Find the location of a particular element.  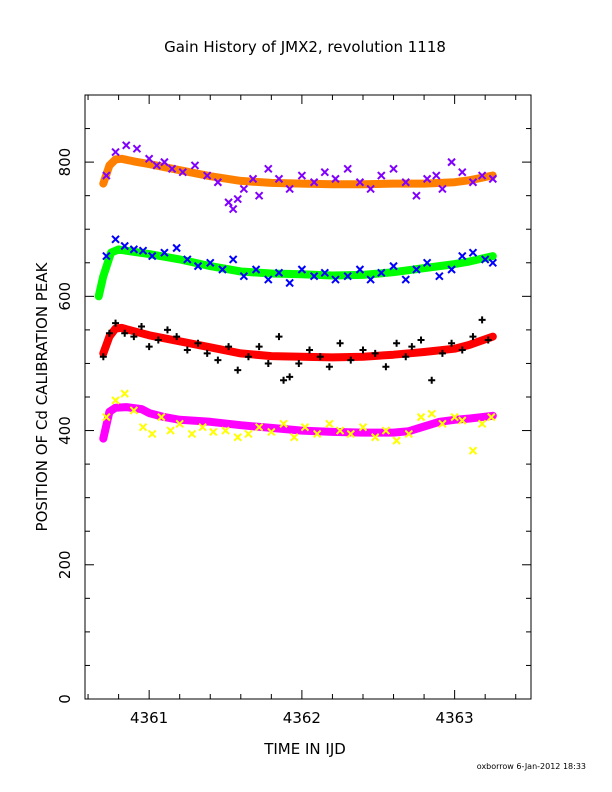

y-tick-label: 800 is located at coordinates (65, 162).